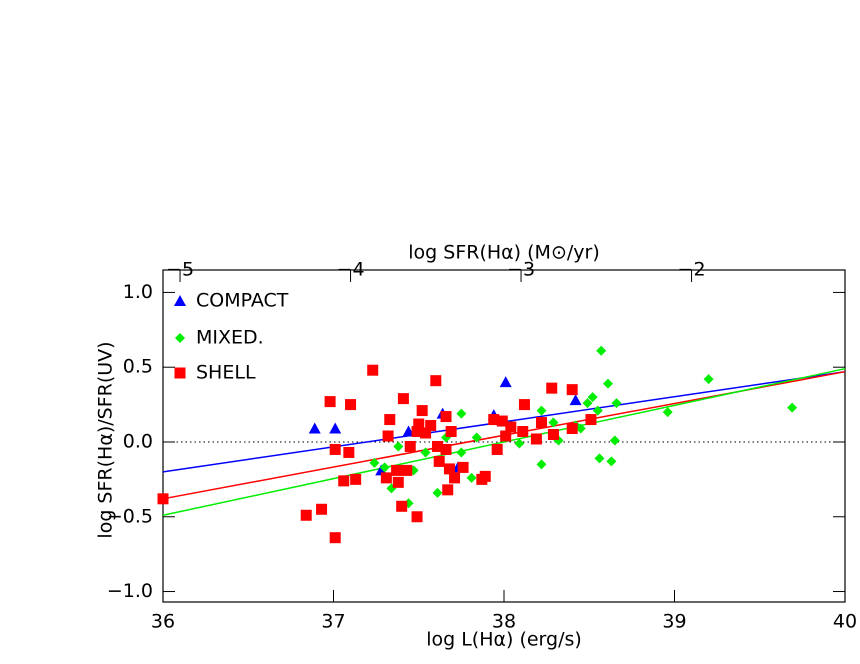 The image size is (860, 664). What do you see at coordinates (230, 338) in the screenshot?
I see `legend-label: MIXED.` at bounding box center [230, 338].